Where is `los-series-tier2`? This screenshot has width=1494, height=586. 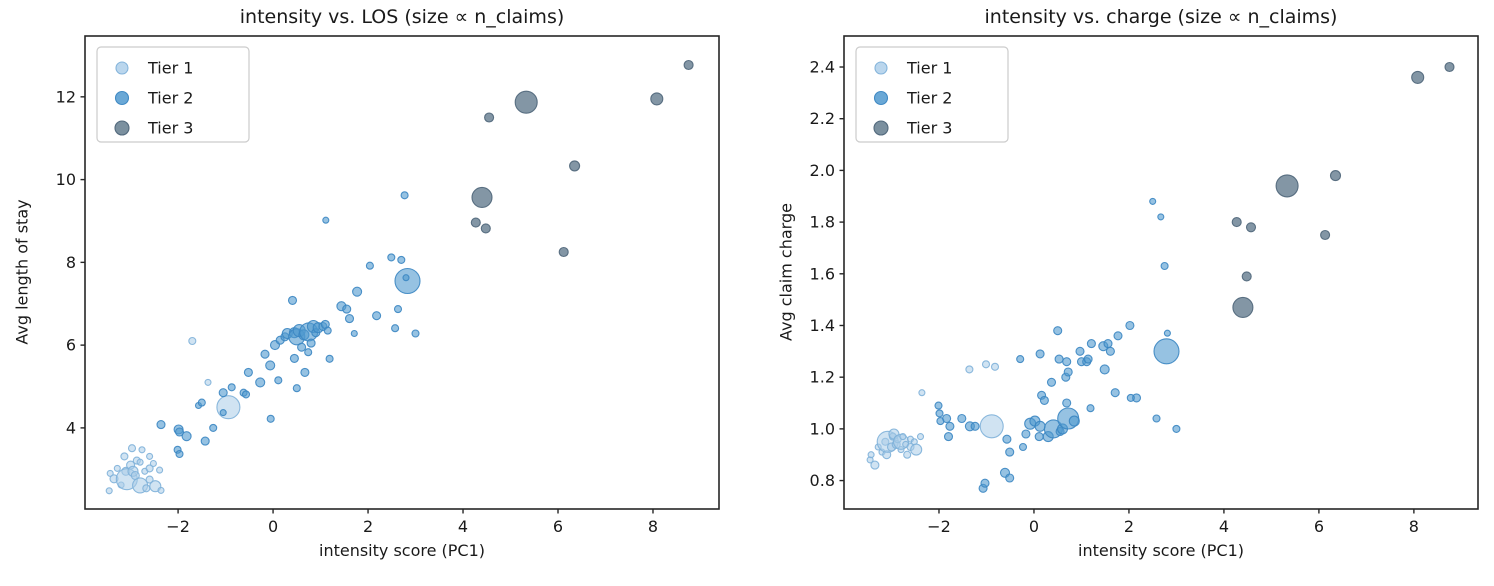 los-series-tier2 is located at coordinates (288, 325).